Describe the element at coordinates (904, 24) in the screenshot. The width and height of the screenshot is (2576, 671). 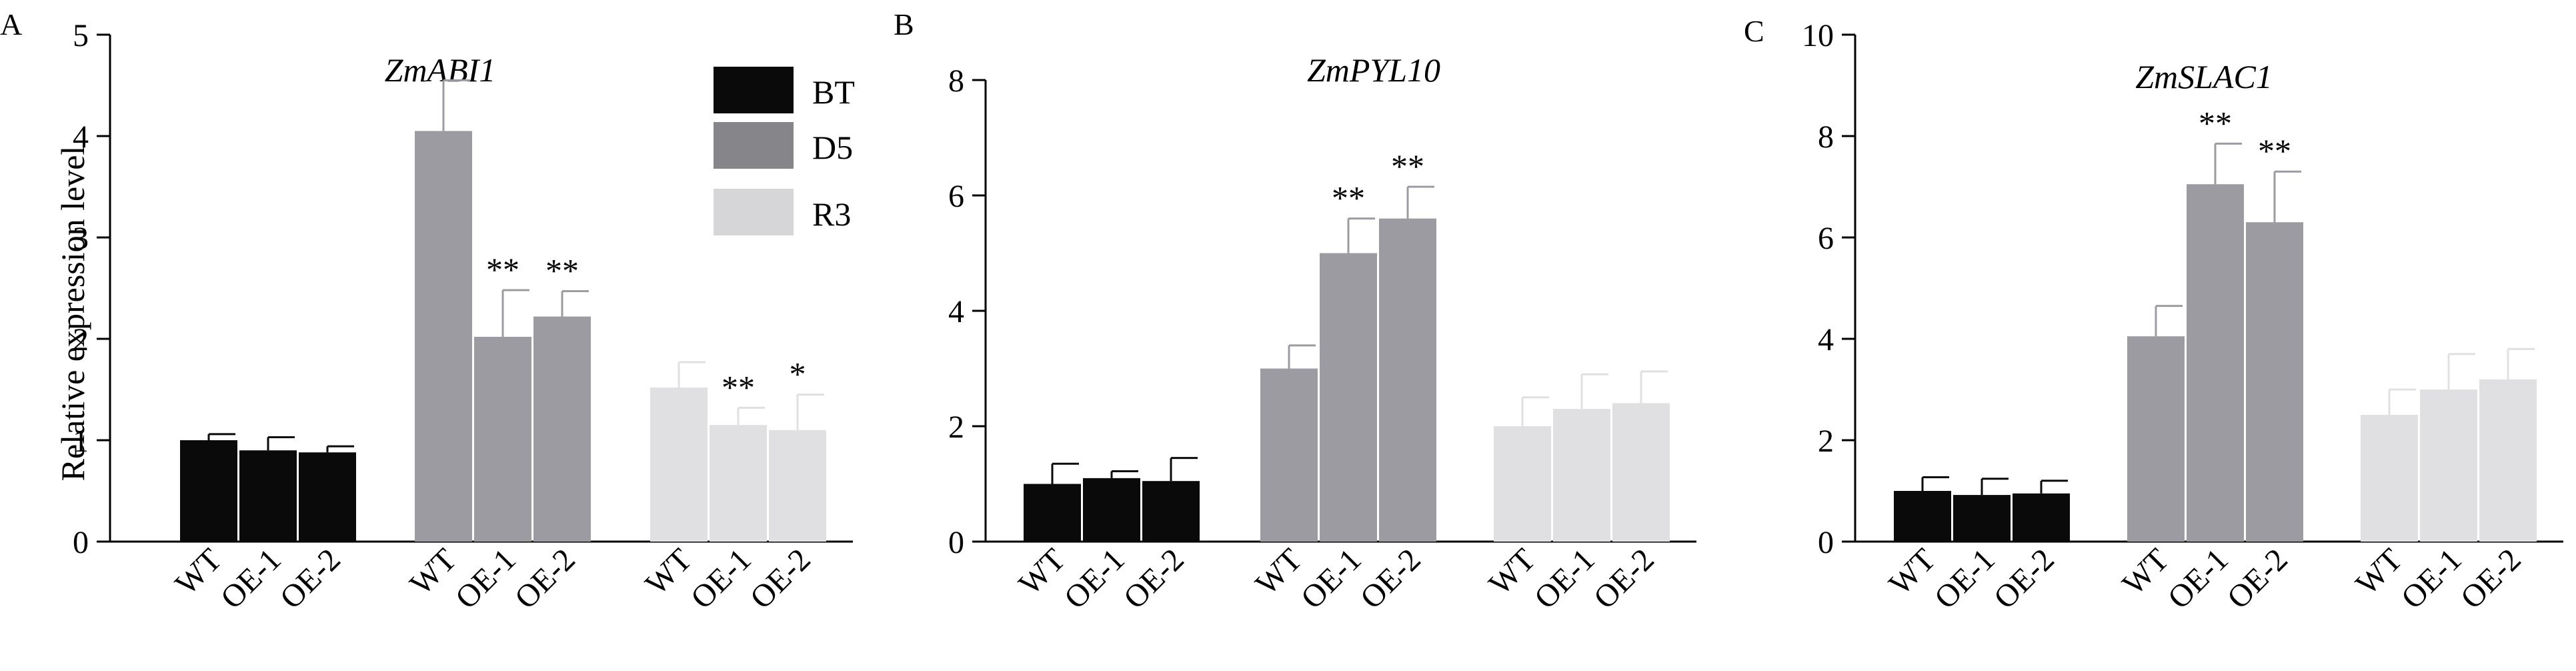
I see `panel-b-label: B` at that location.